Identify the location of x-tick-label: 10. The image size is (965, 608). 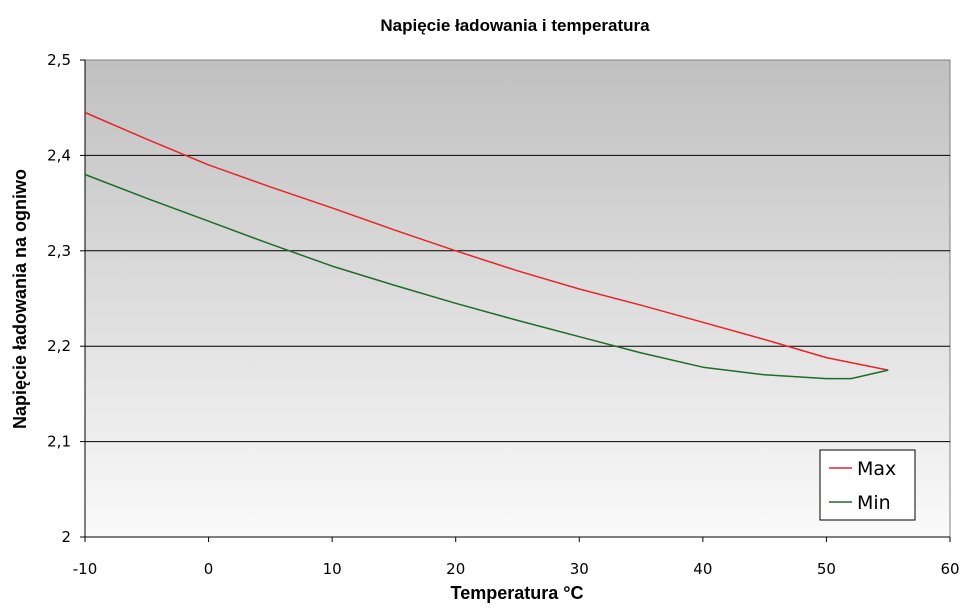
(332, 569).